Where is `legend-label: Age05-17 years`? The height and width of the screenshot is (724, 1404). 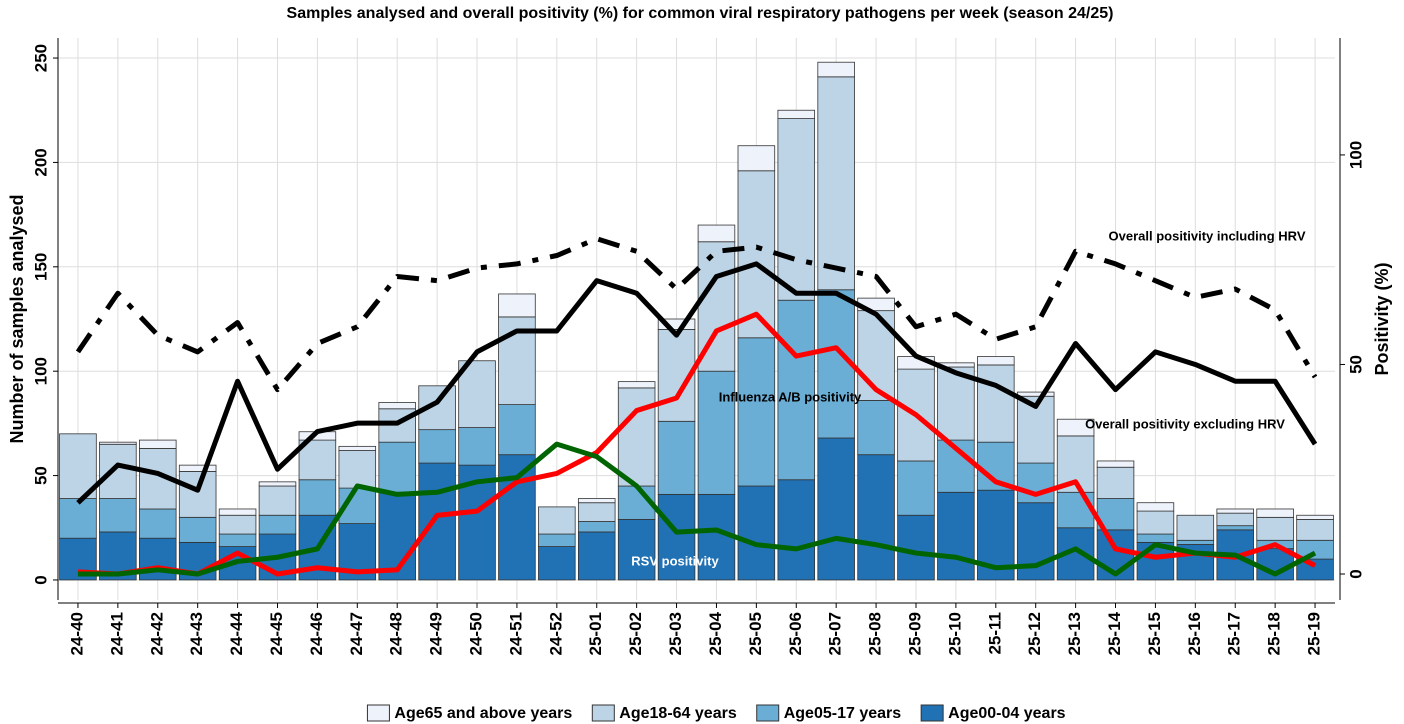 legend-label: Age05-17 years is located at coordinates (843, 713).